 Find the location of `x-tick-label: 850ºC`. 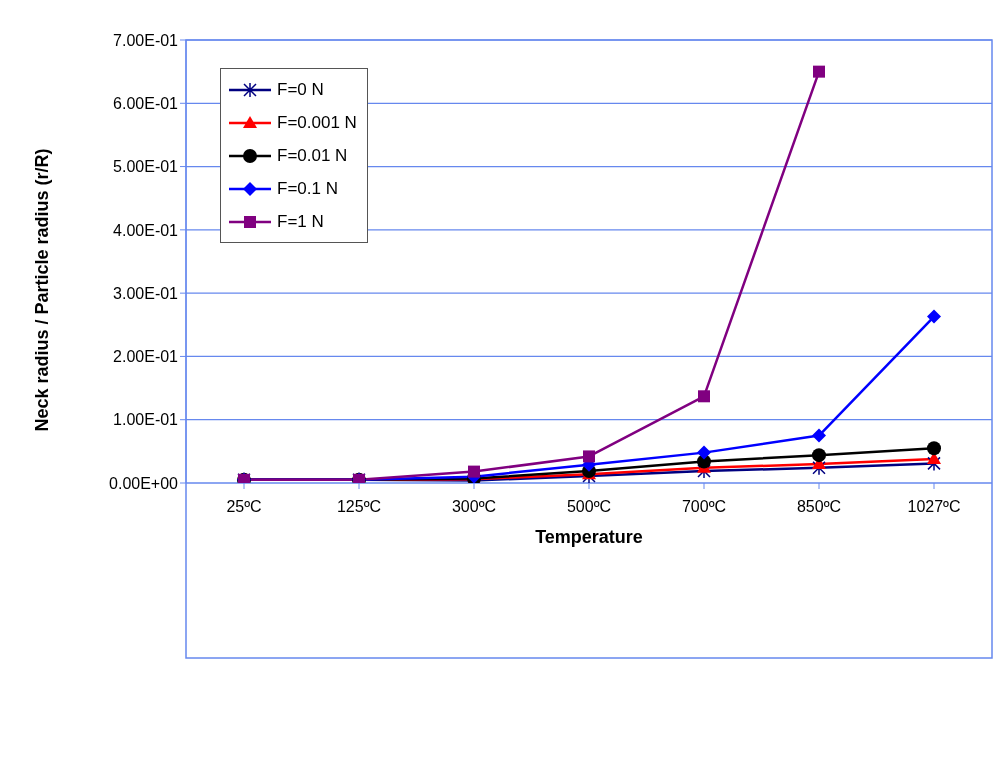

x-tick-label: 850ºC is located at coordinates (819, 507).